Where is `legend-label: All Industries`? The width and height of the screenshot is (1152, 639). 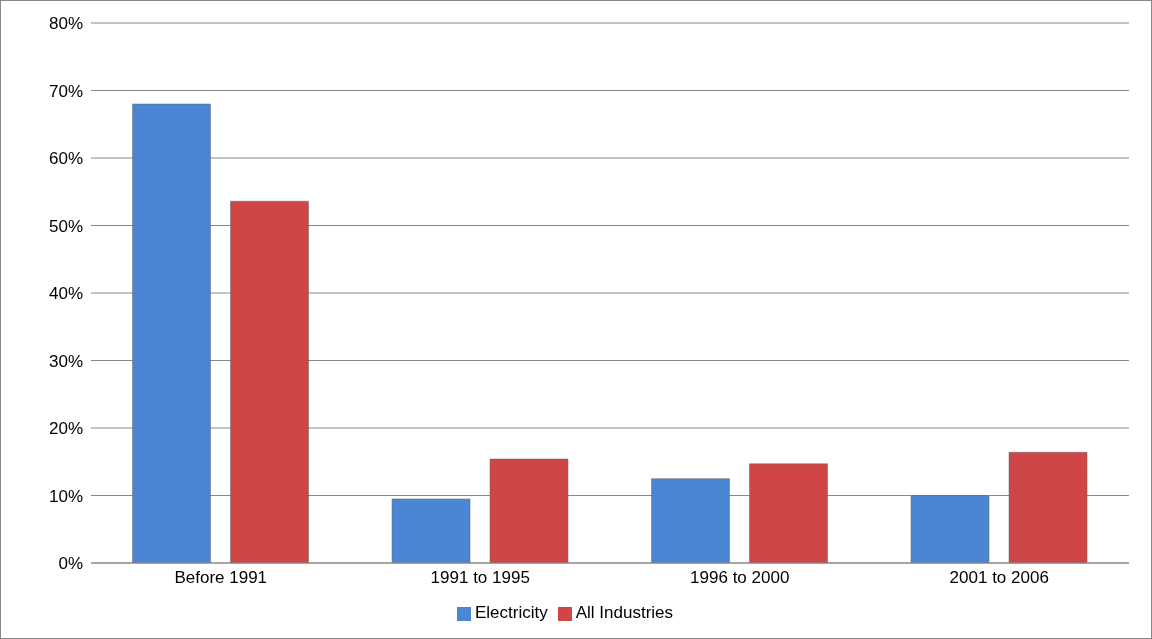 legend-label: All Industries is located at coordinates (624, 612).